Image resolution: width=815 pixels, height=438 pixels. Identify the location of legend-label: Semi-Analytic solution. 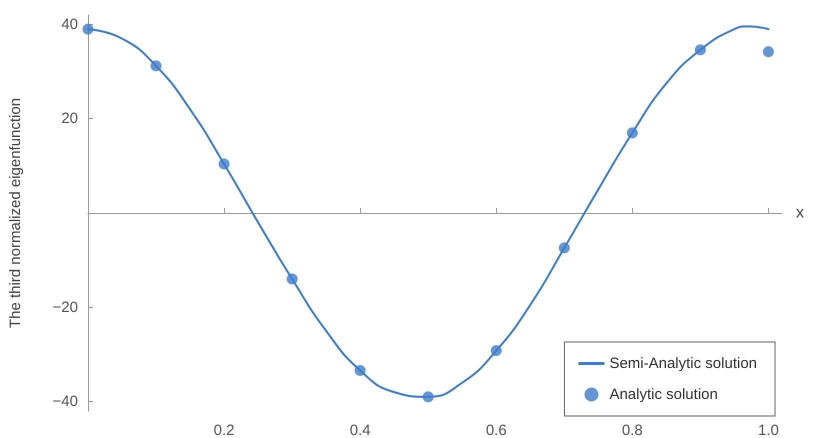
(683, 363).